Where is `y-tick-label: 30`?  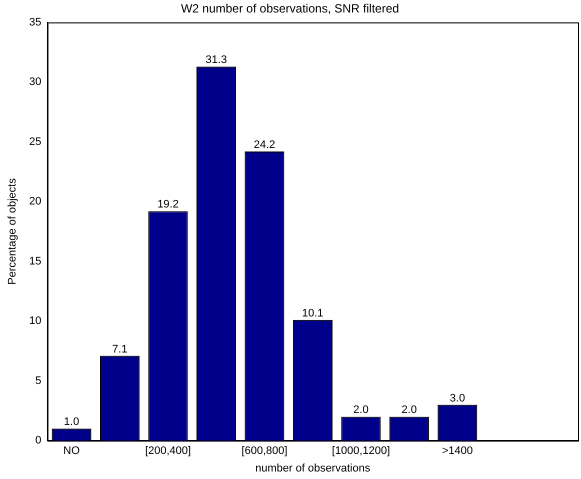
y-tick-label: 30 is located at coordinates (35, 82).